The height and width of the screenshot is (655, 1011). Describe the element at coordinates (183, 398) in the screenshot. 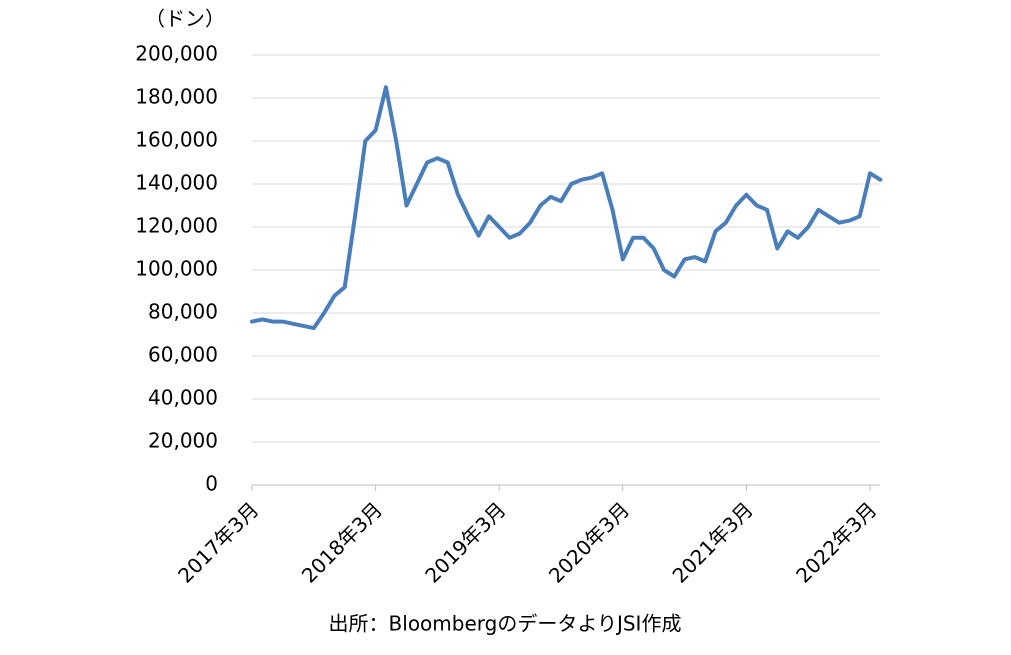

I see `y-tick-label: 40,000` at that location.